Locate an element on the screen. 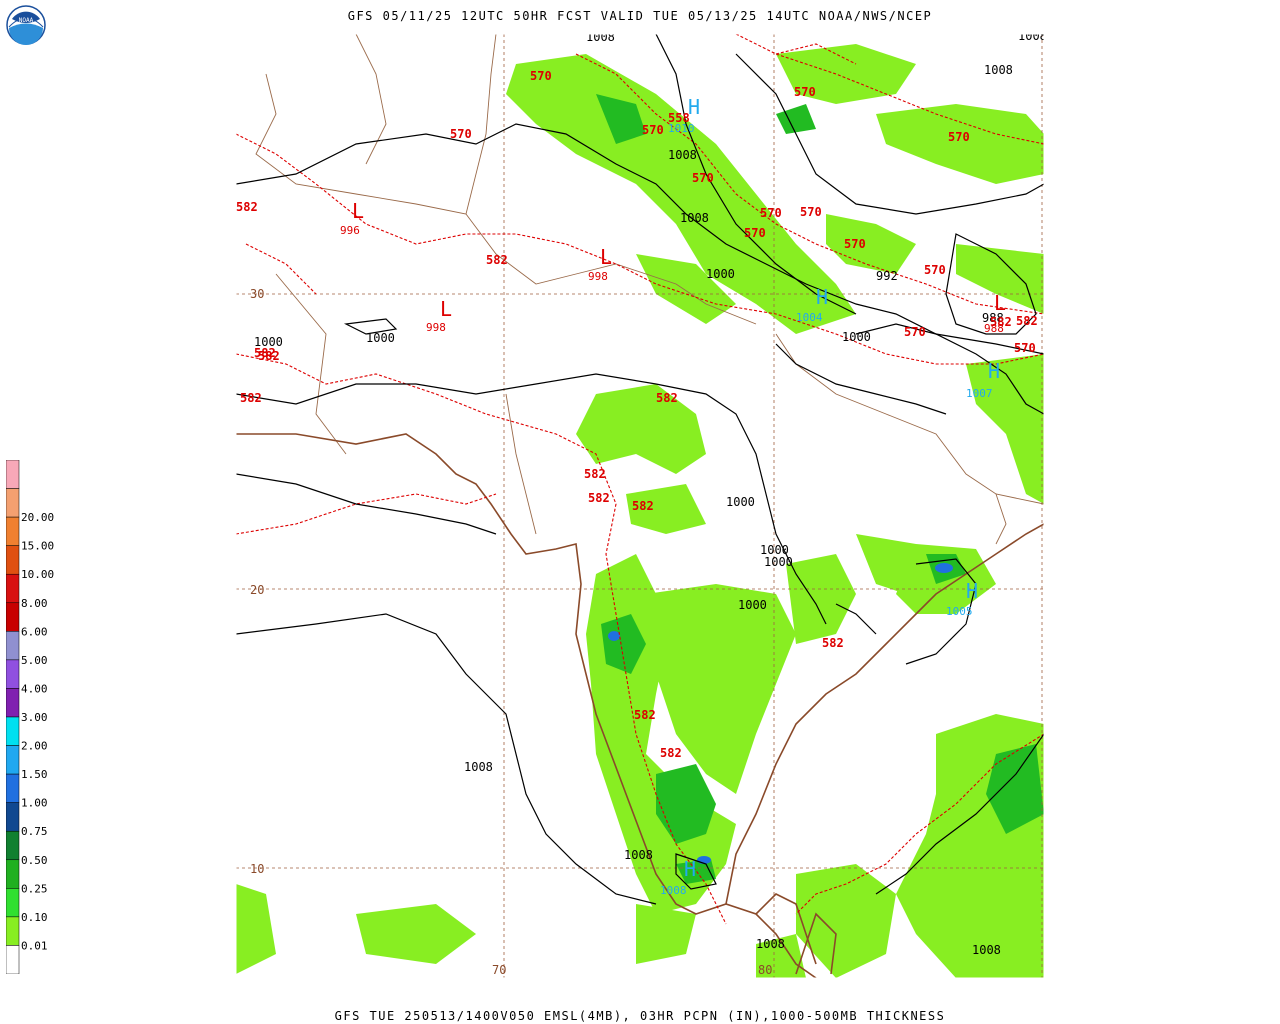  lon-labels: 70 80 is located at coordinates (632, 970).